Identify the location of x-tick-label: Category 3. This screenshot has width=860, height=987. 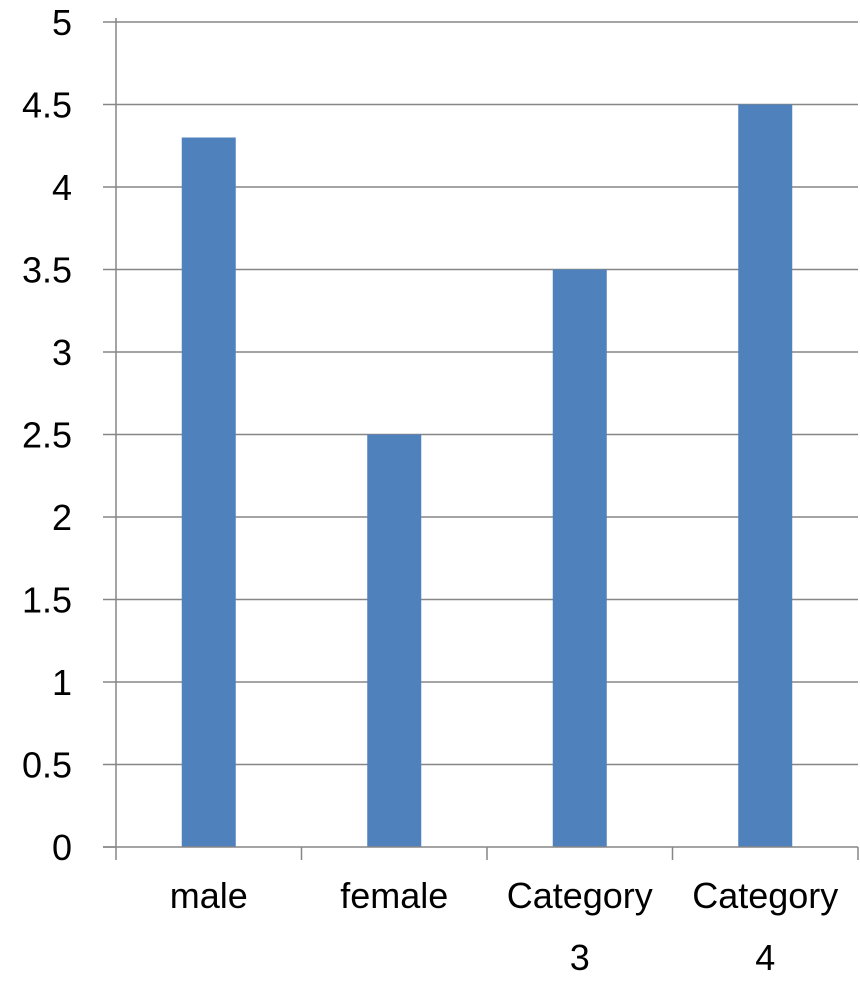
(580, 926).